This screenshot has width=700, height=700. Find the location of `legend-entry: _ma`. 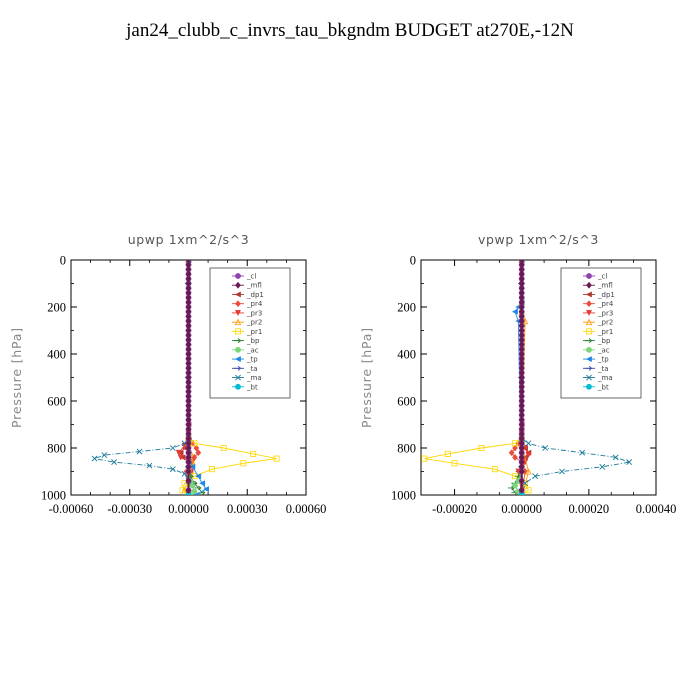

legend-entry: _ma is located at coordinates (254, 378).